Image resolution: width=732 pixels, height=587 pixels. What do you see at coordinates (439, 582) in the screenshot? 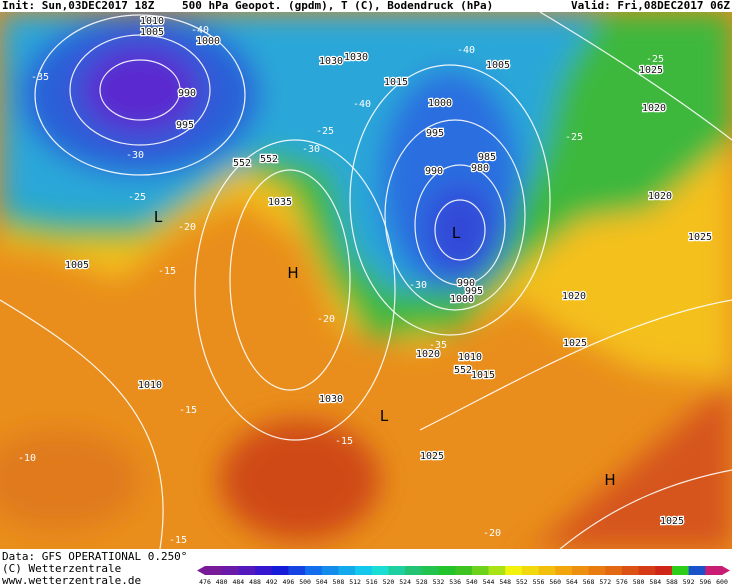
I see `colorbar-label: 532` at bounding box center [439, 582].